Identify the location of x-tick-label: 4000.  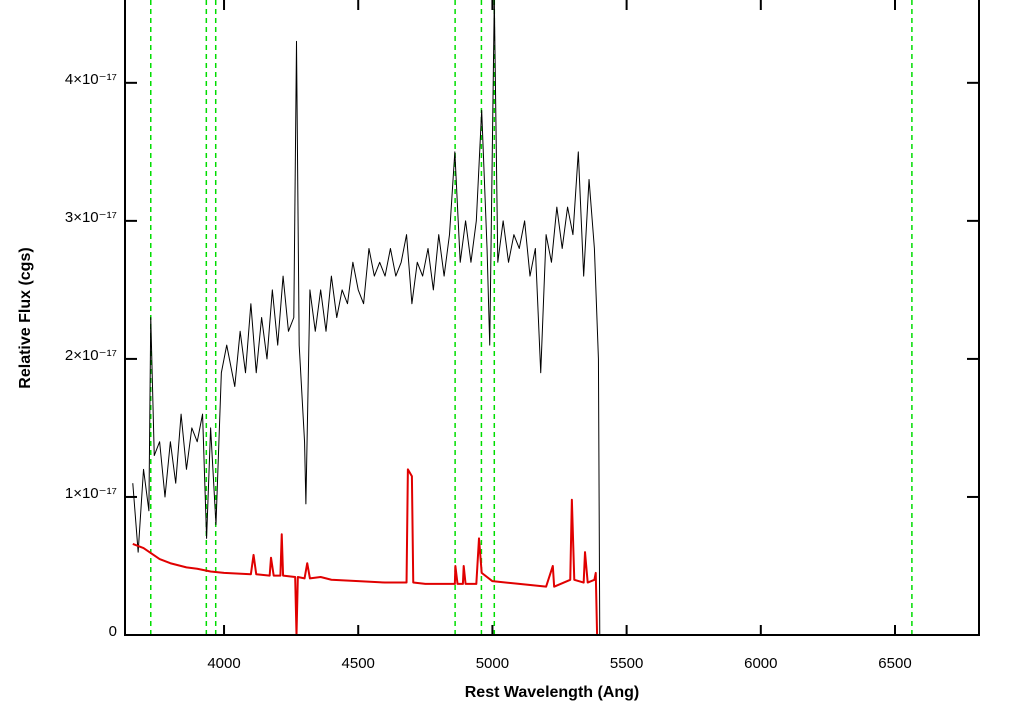
(223, 663).